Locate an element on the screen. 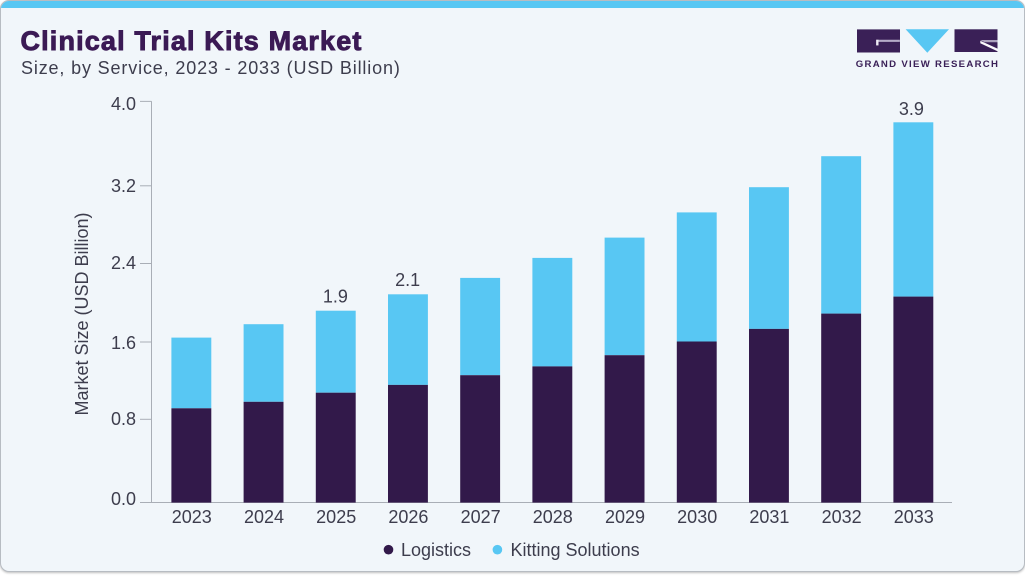 Image resolution: width=1025 pixels, height=576 pixels. svg-text: Market Size (USD Billion) is located at coordinates (82, 313).